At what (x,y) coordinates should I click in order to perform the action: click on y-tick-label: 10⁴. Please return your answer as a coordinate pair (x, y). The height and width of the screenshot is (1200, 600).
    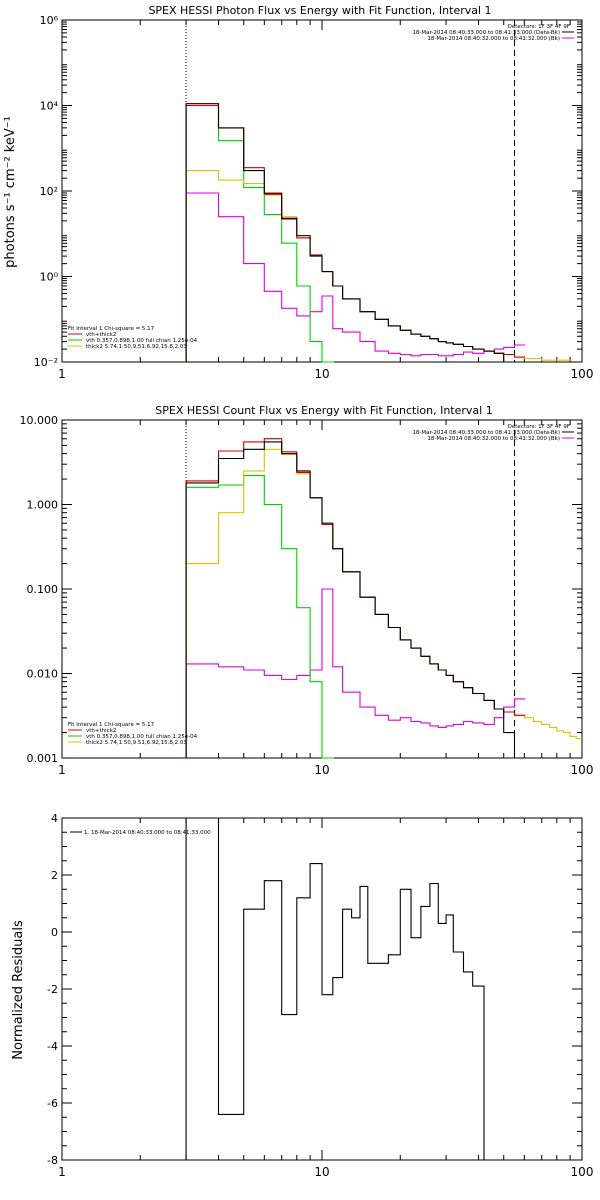
    Looking at the image, I should click on (49, 106).